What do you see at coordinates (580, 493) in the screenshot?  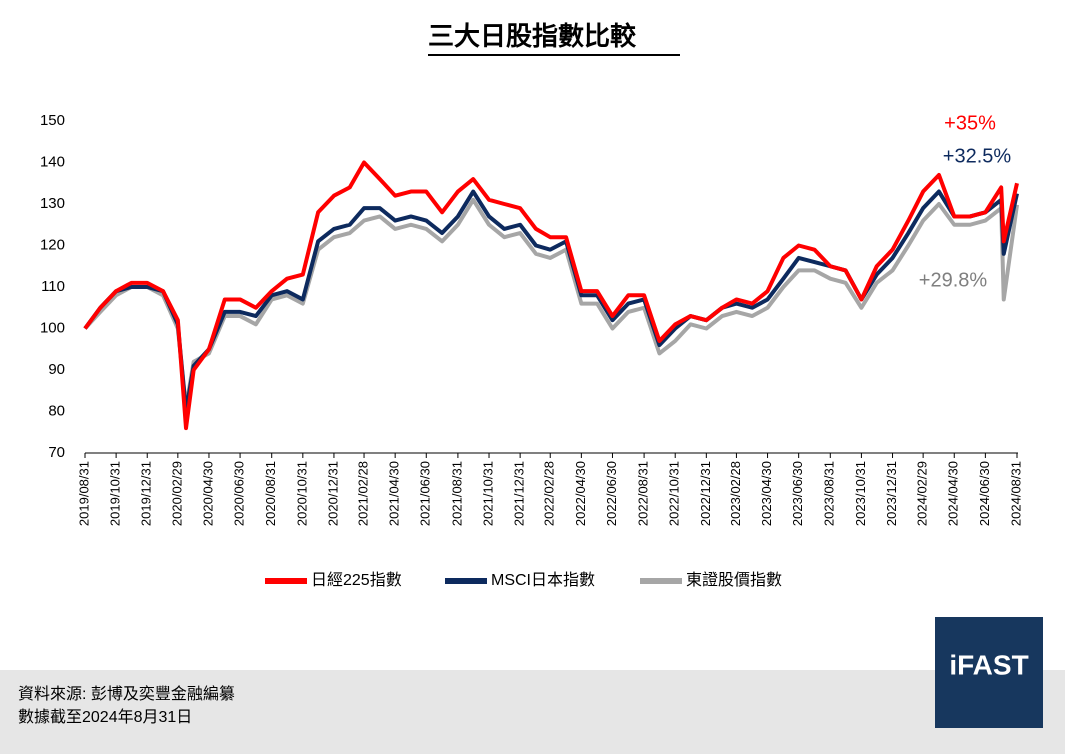 I see `x-tick-label: 2022/04/30` at bounding box center [580, 493].